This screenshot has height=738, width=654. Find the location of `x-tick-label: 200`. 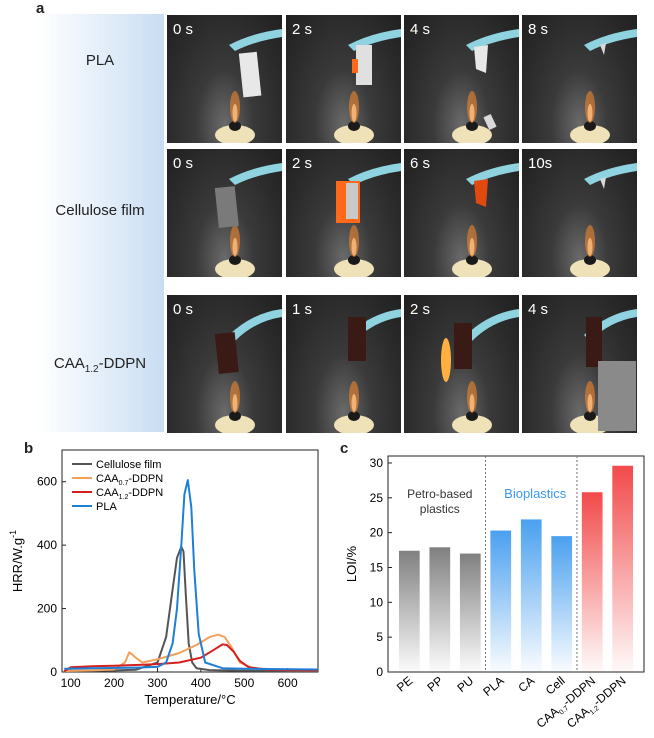

x-tick-label: 200 is located at coordinates (114, 683).